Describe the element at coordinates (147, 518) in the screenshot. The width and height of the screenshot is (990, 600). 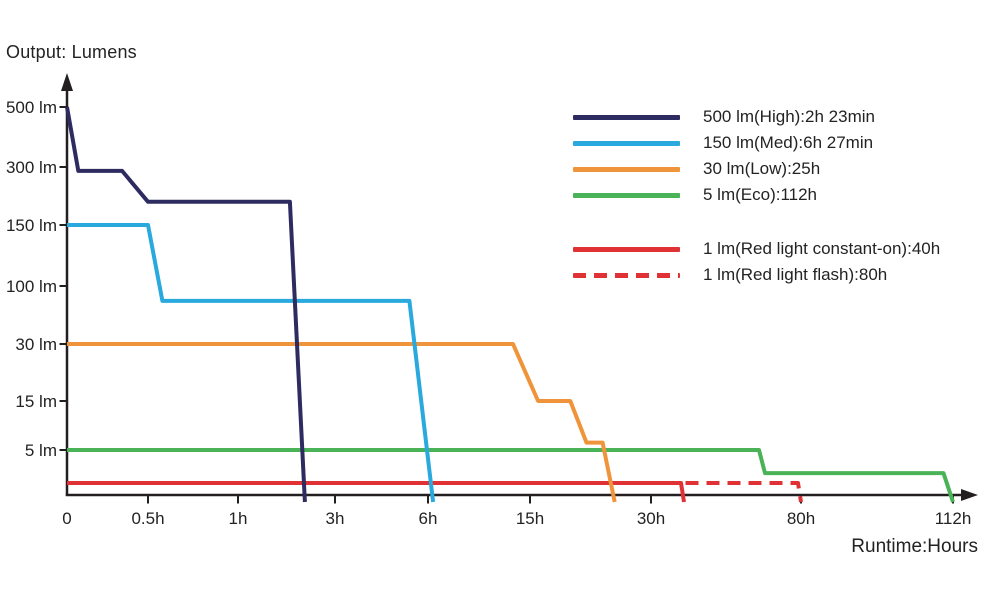
I see `x-tick-label-0.5h: 0.5h` at that location.